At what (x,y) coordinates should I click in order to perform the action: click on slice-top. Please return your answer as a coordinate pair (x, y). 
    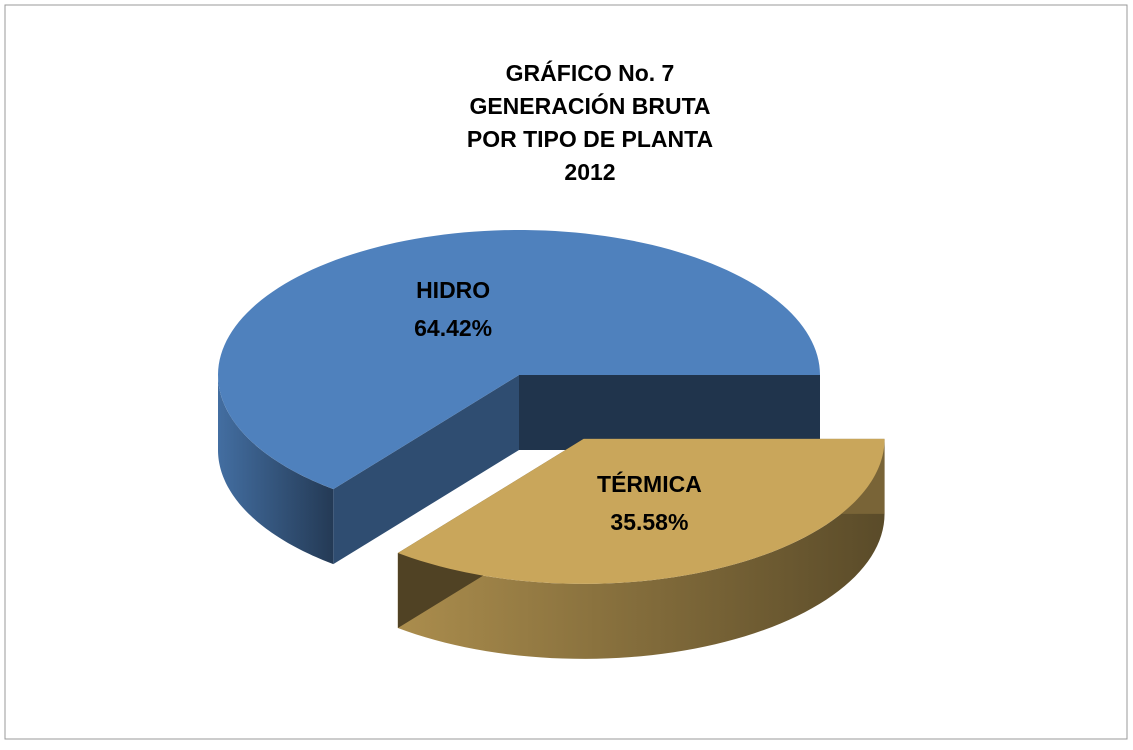
    Looking at the image, I should click on (641, 511).